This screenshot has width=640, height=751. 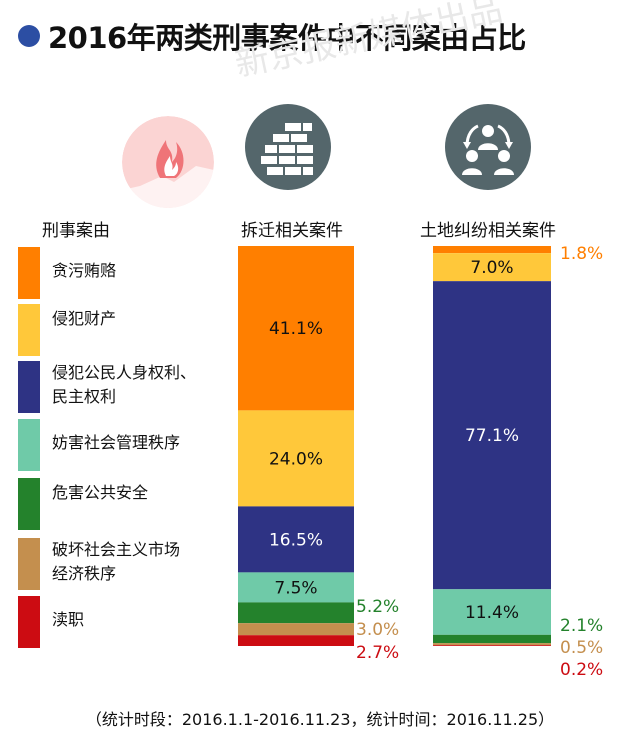 What do you see at coordinates (492, 639) in the screenshot?
I see `bar-segment-land-public-safety` at bounding box center [492, 639].